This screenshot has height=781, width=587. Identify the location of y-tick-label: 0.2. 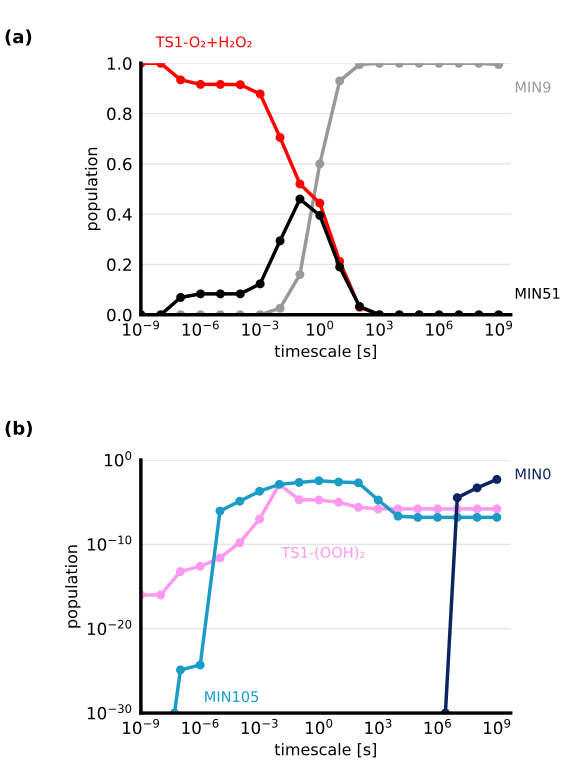
(119, 265).